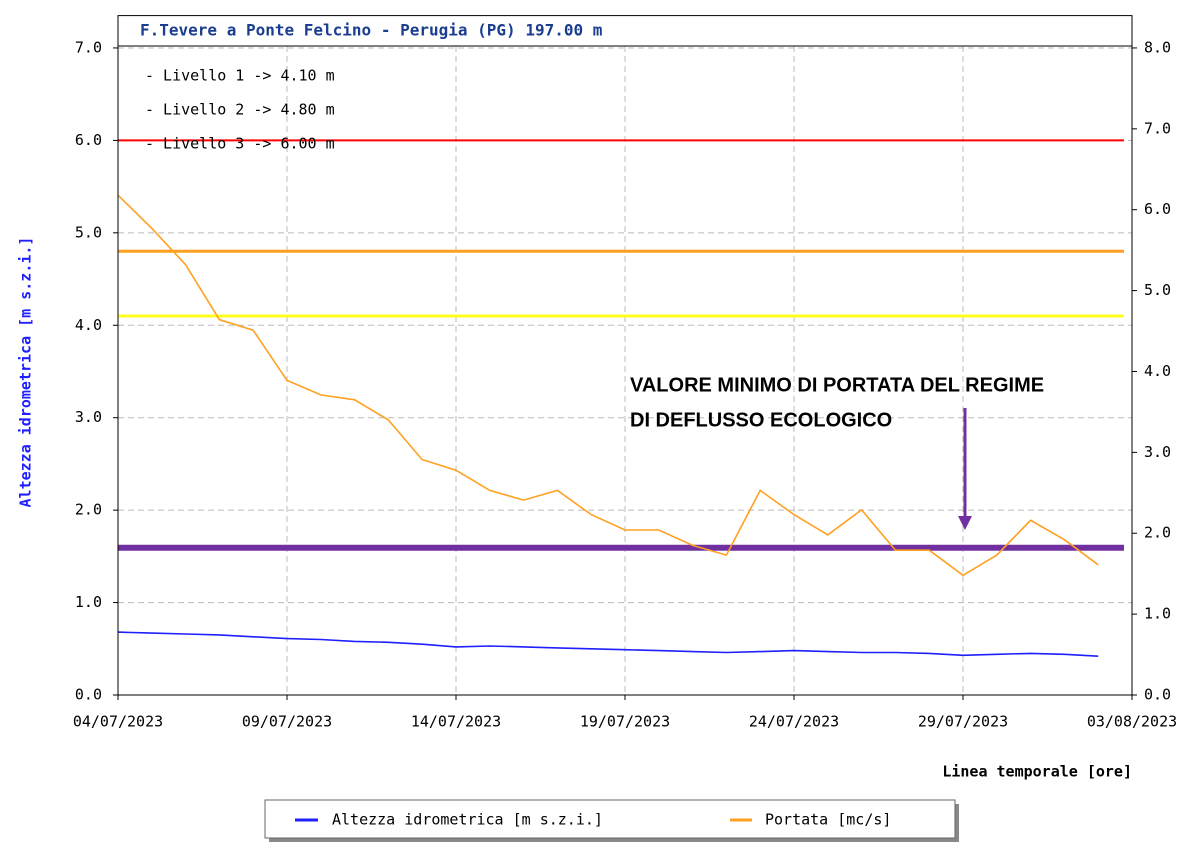 This screenshot has width=1196, height=846. I want to click on y2-tick-label: 4.0, so click(1157, 371).